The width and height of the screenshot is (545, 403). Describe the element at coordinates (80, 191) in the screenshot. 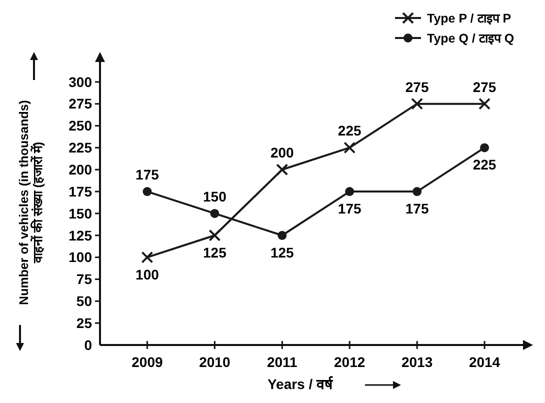

I see `y-tick-label: 175` at that location.